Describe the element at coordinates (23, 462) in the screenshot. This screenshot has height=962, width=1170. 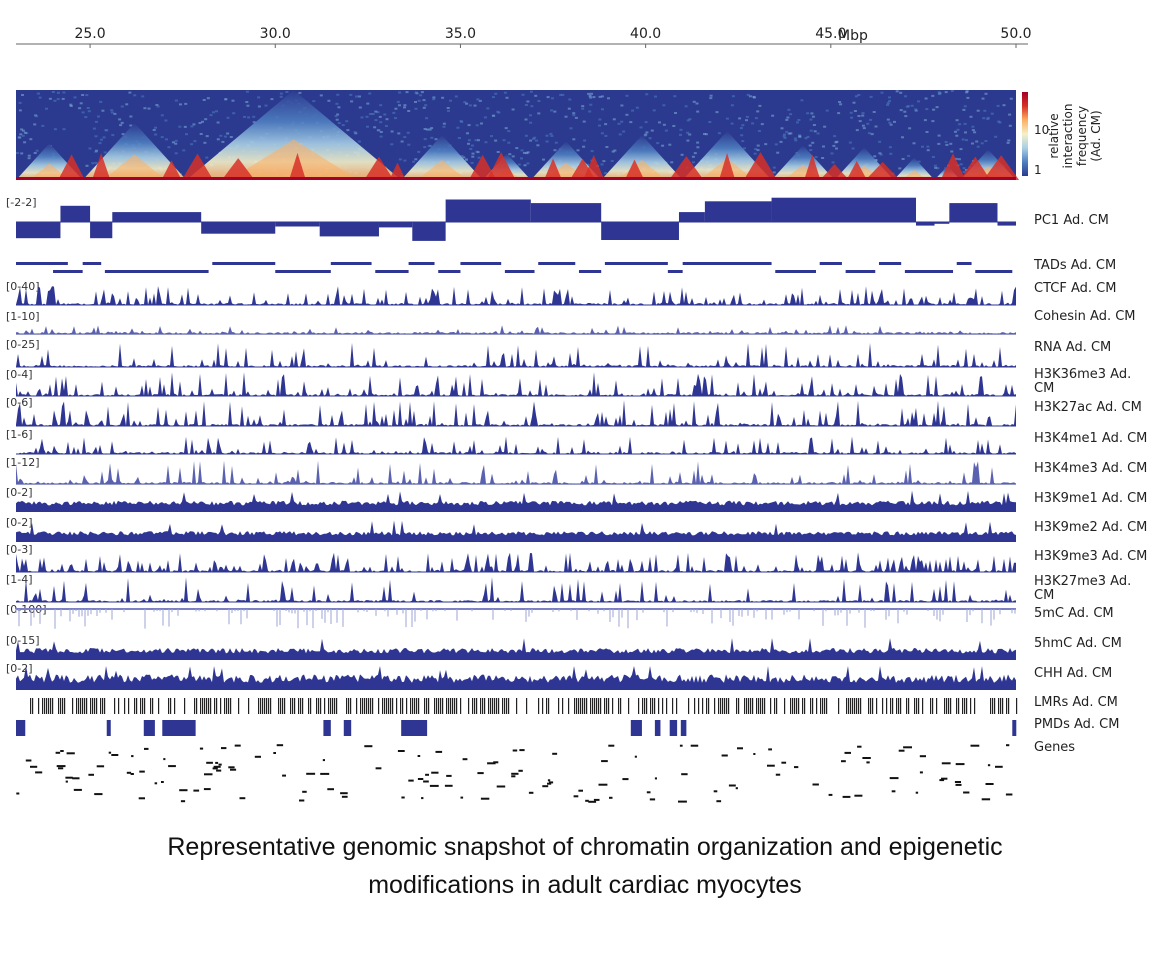
I see `track-range-label: [1-12]` at that location.